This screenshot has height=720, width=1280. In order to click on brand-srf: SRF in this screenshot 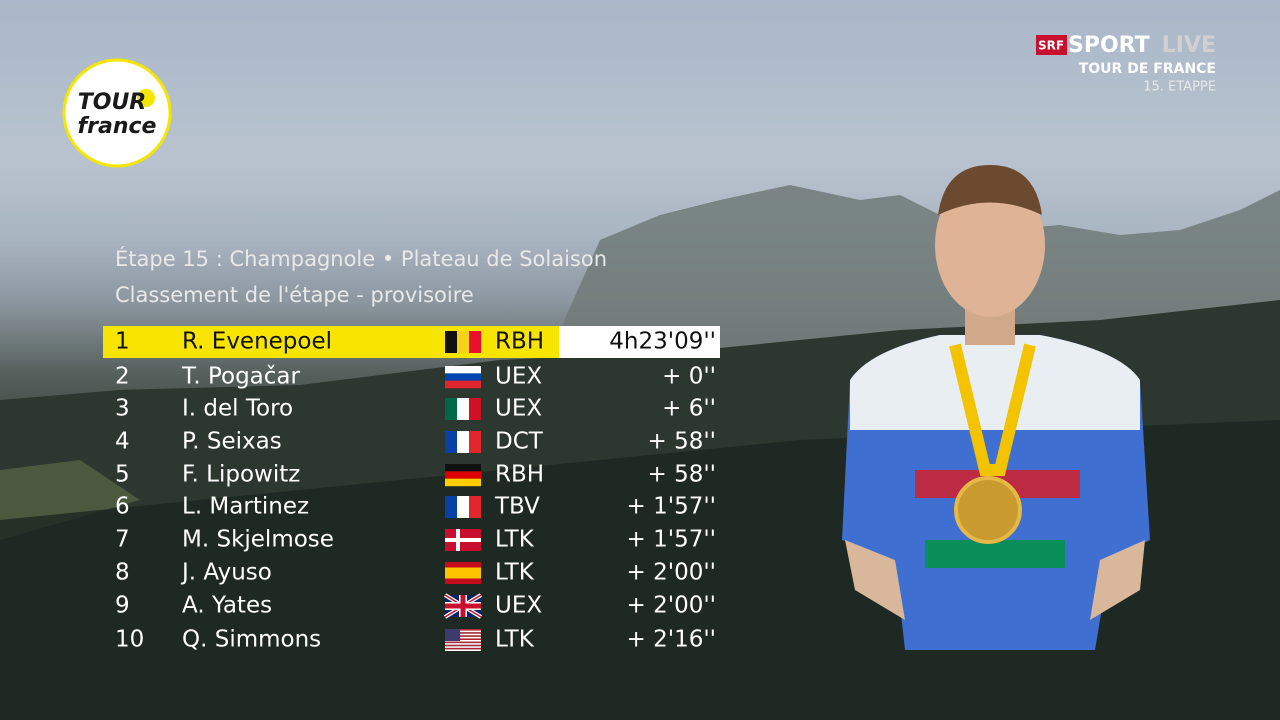, I will do `click(1051, 46)`.